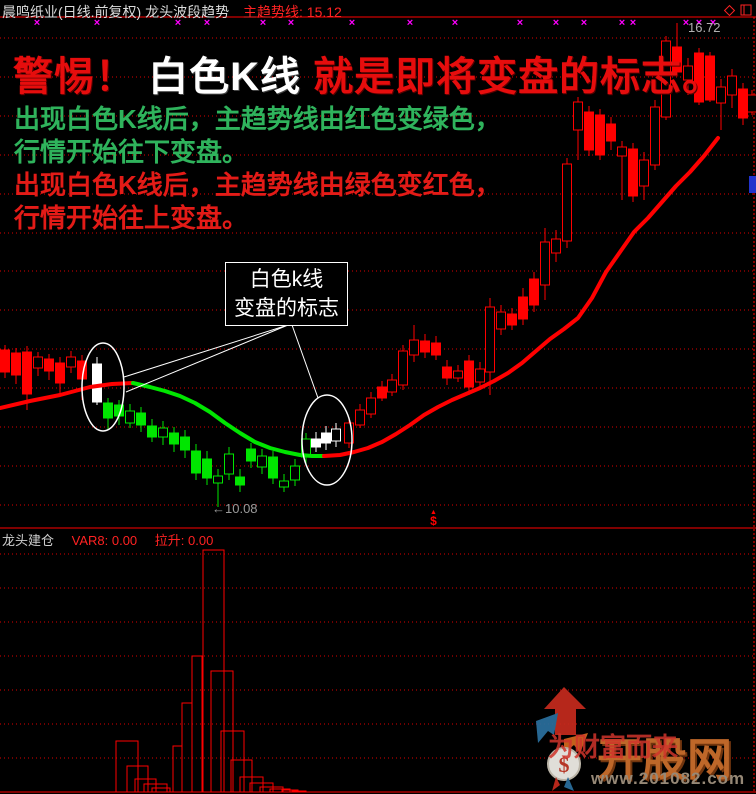 This screenshot has width=756, height=794. I want to click on logo-dollar-glyph: $, so click(564, 764).